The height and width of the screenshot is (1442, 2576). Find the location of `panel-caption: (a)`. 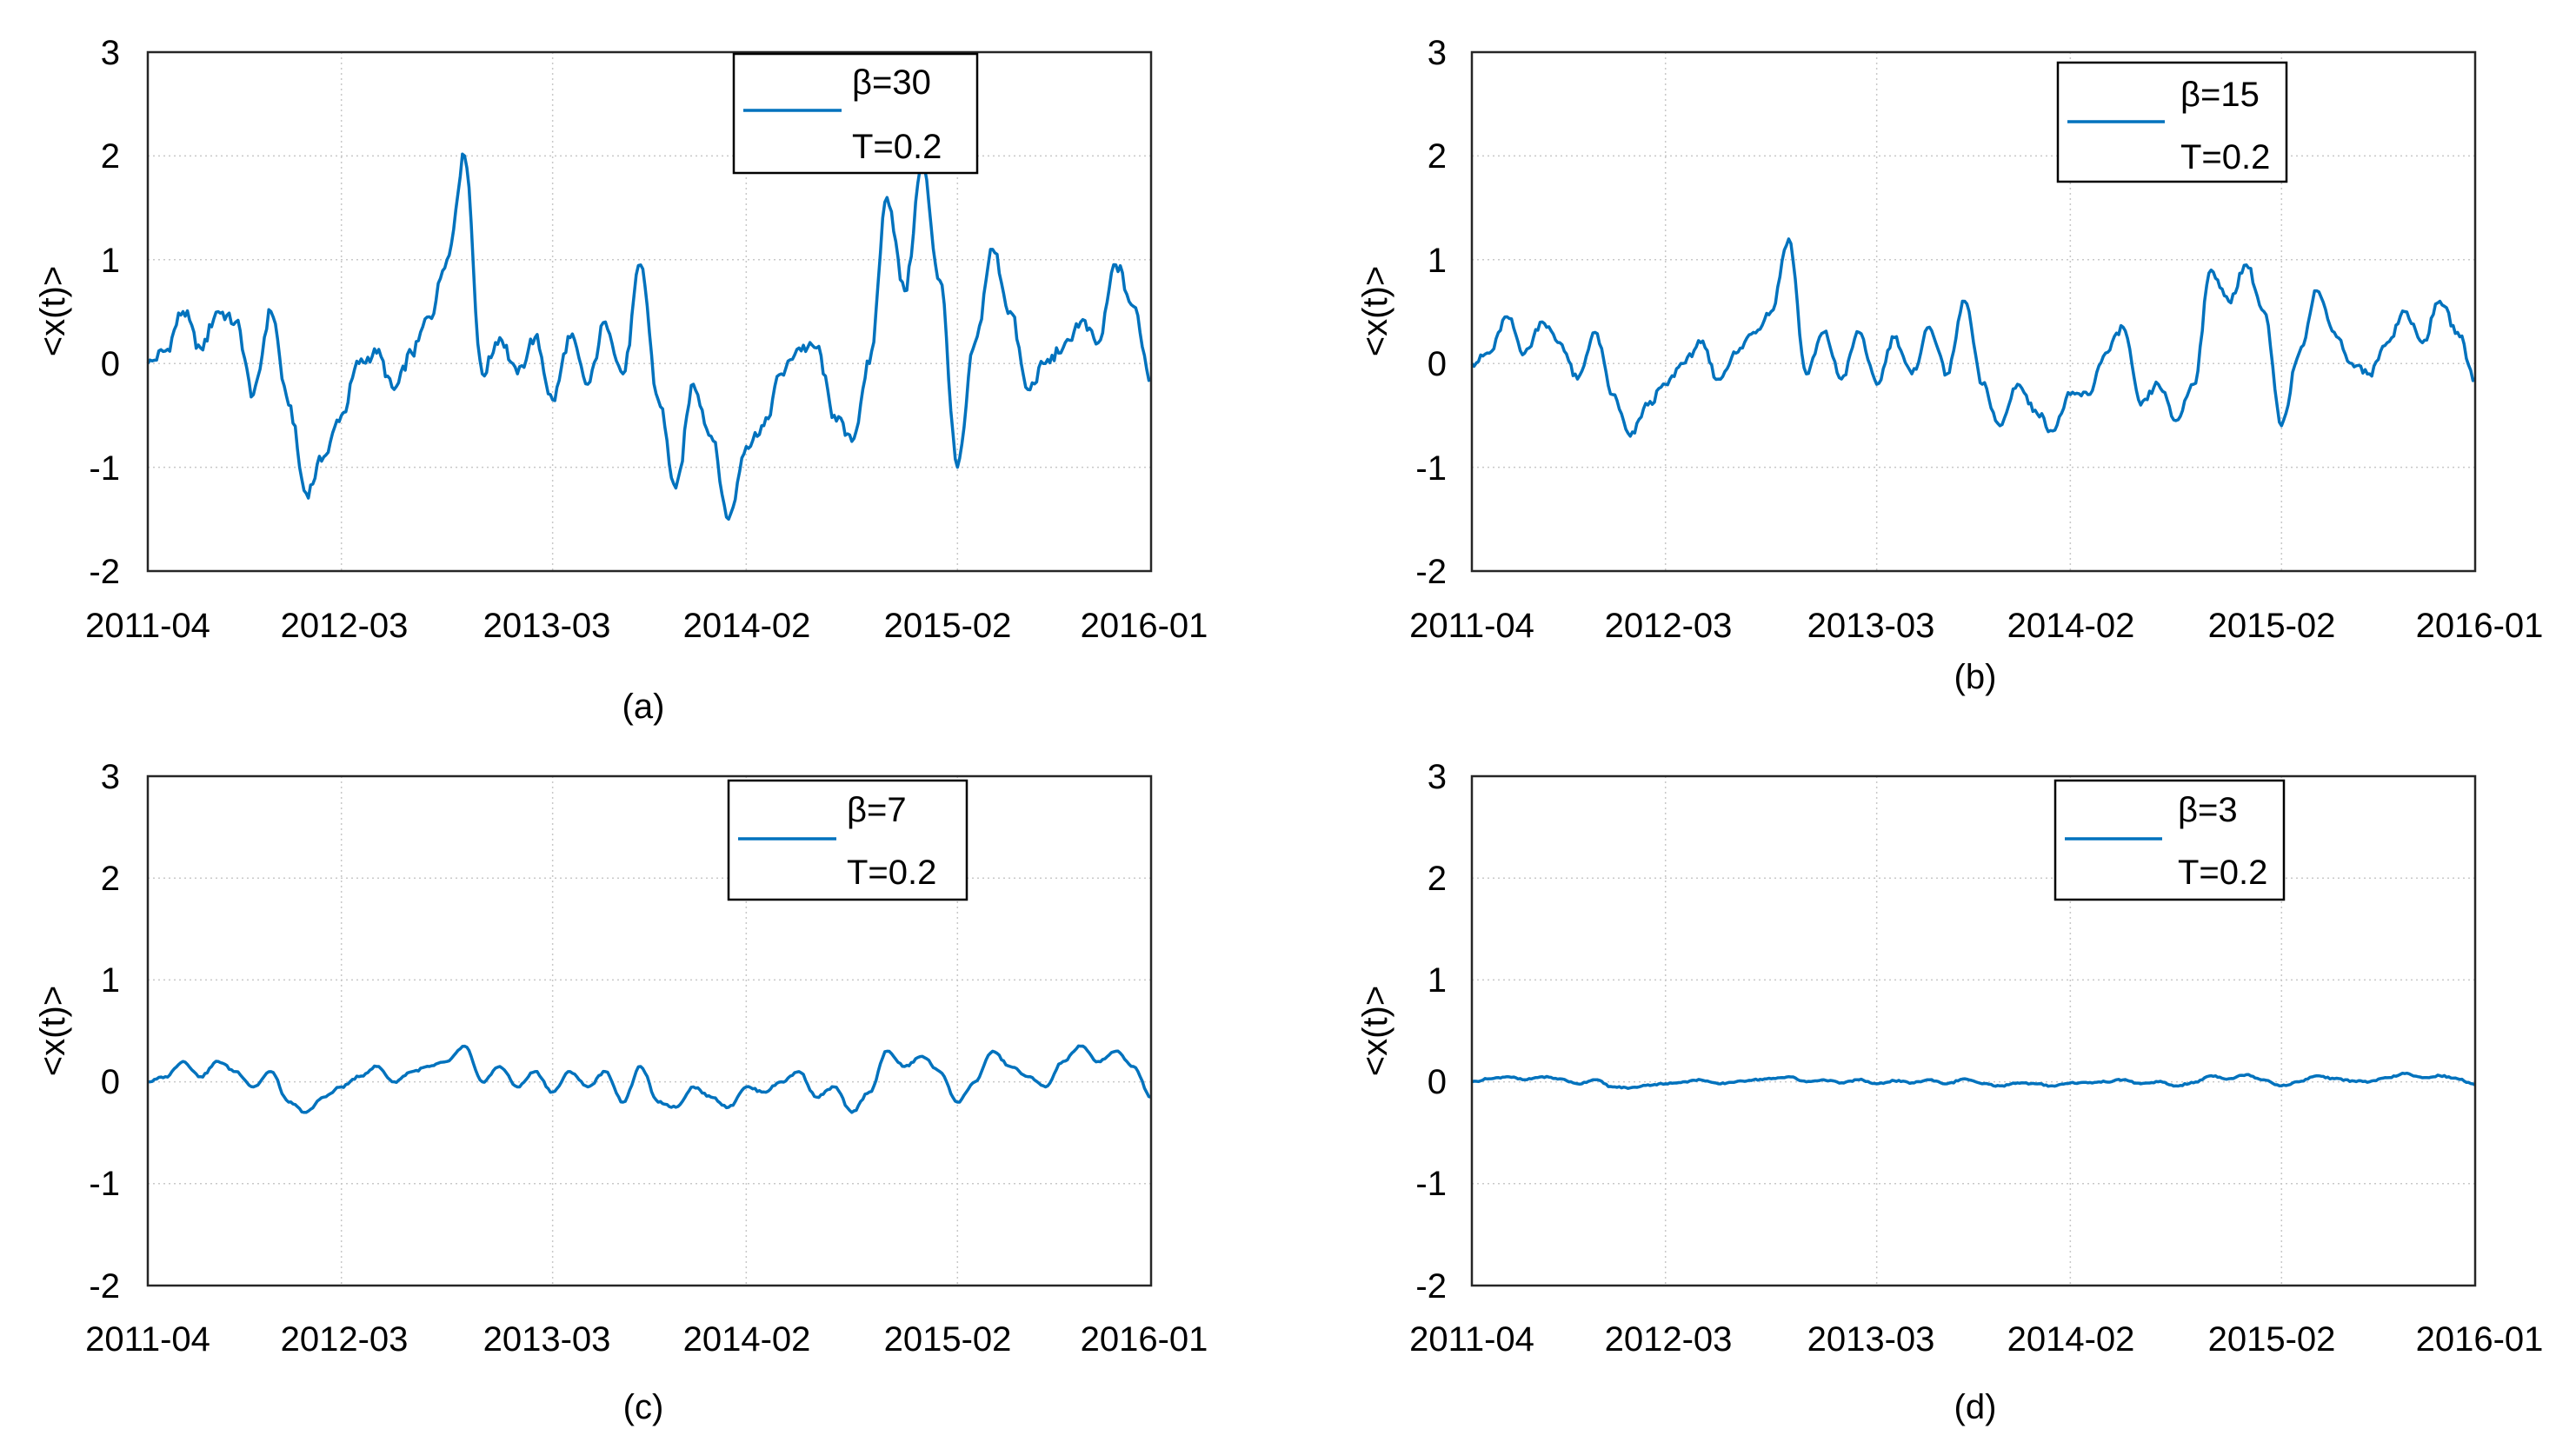

panel-caption: (a) is located at coordinates (643, 707).